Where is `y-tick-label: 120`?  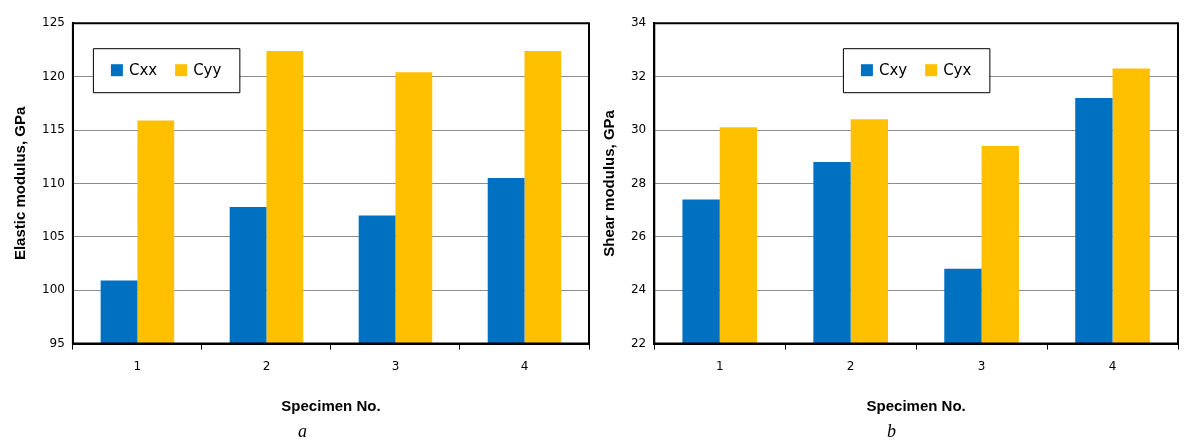 y-tick-label: 120 is located at coordinates (53, 75).